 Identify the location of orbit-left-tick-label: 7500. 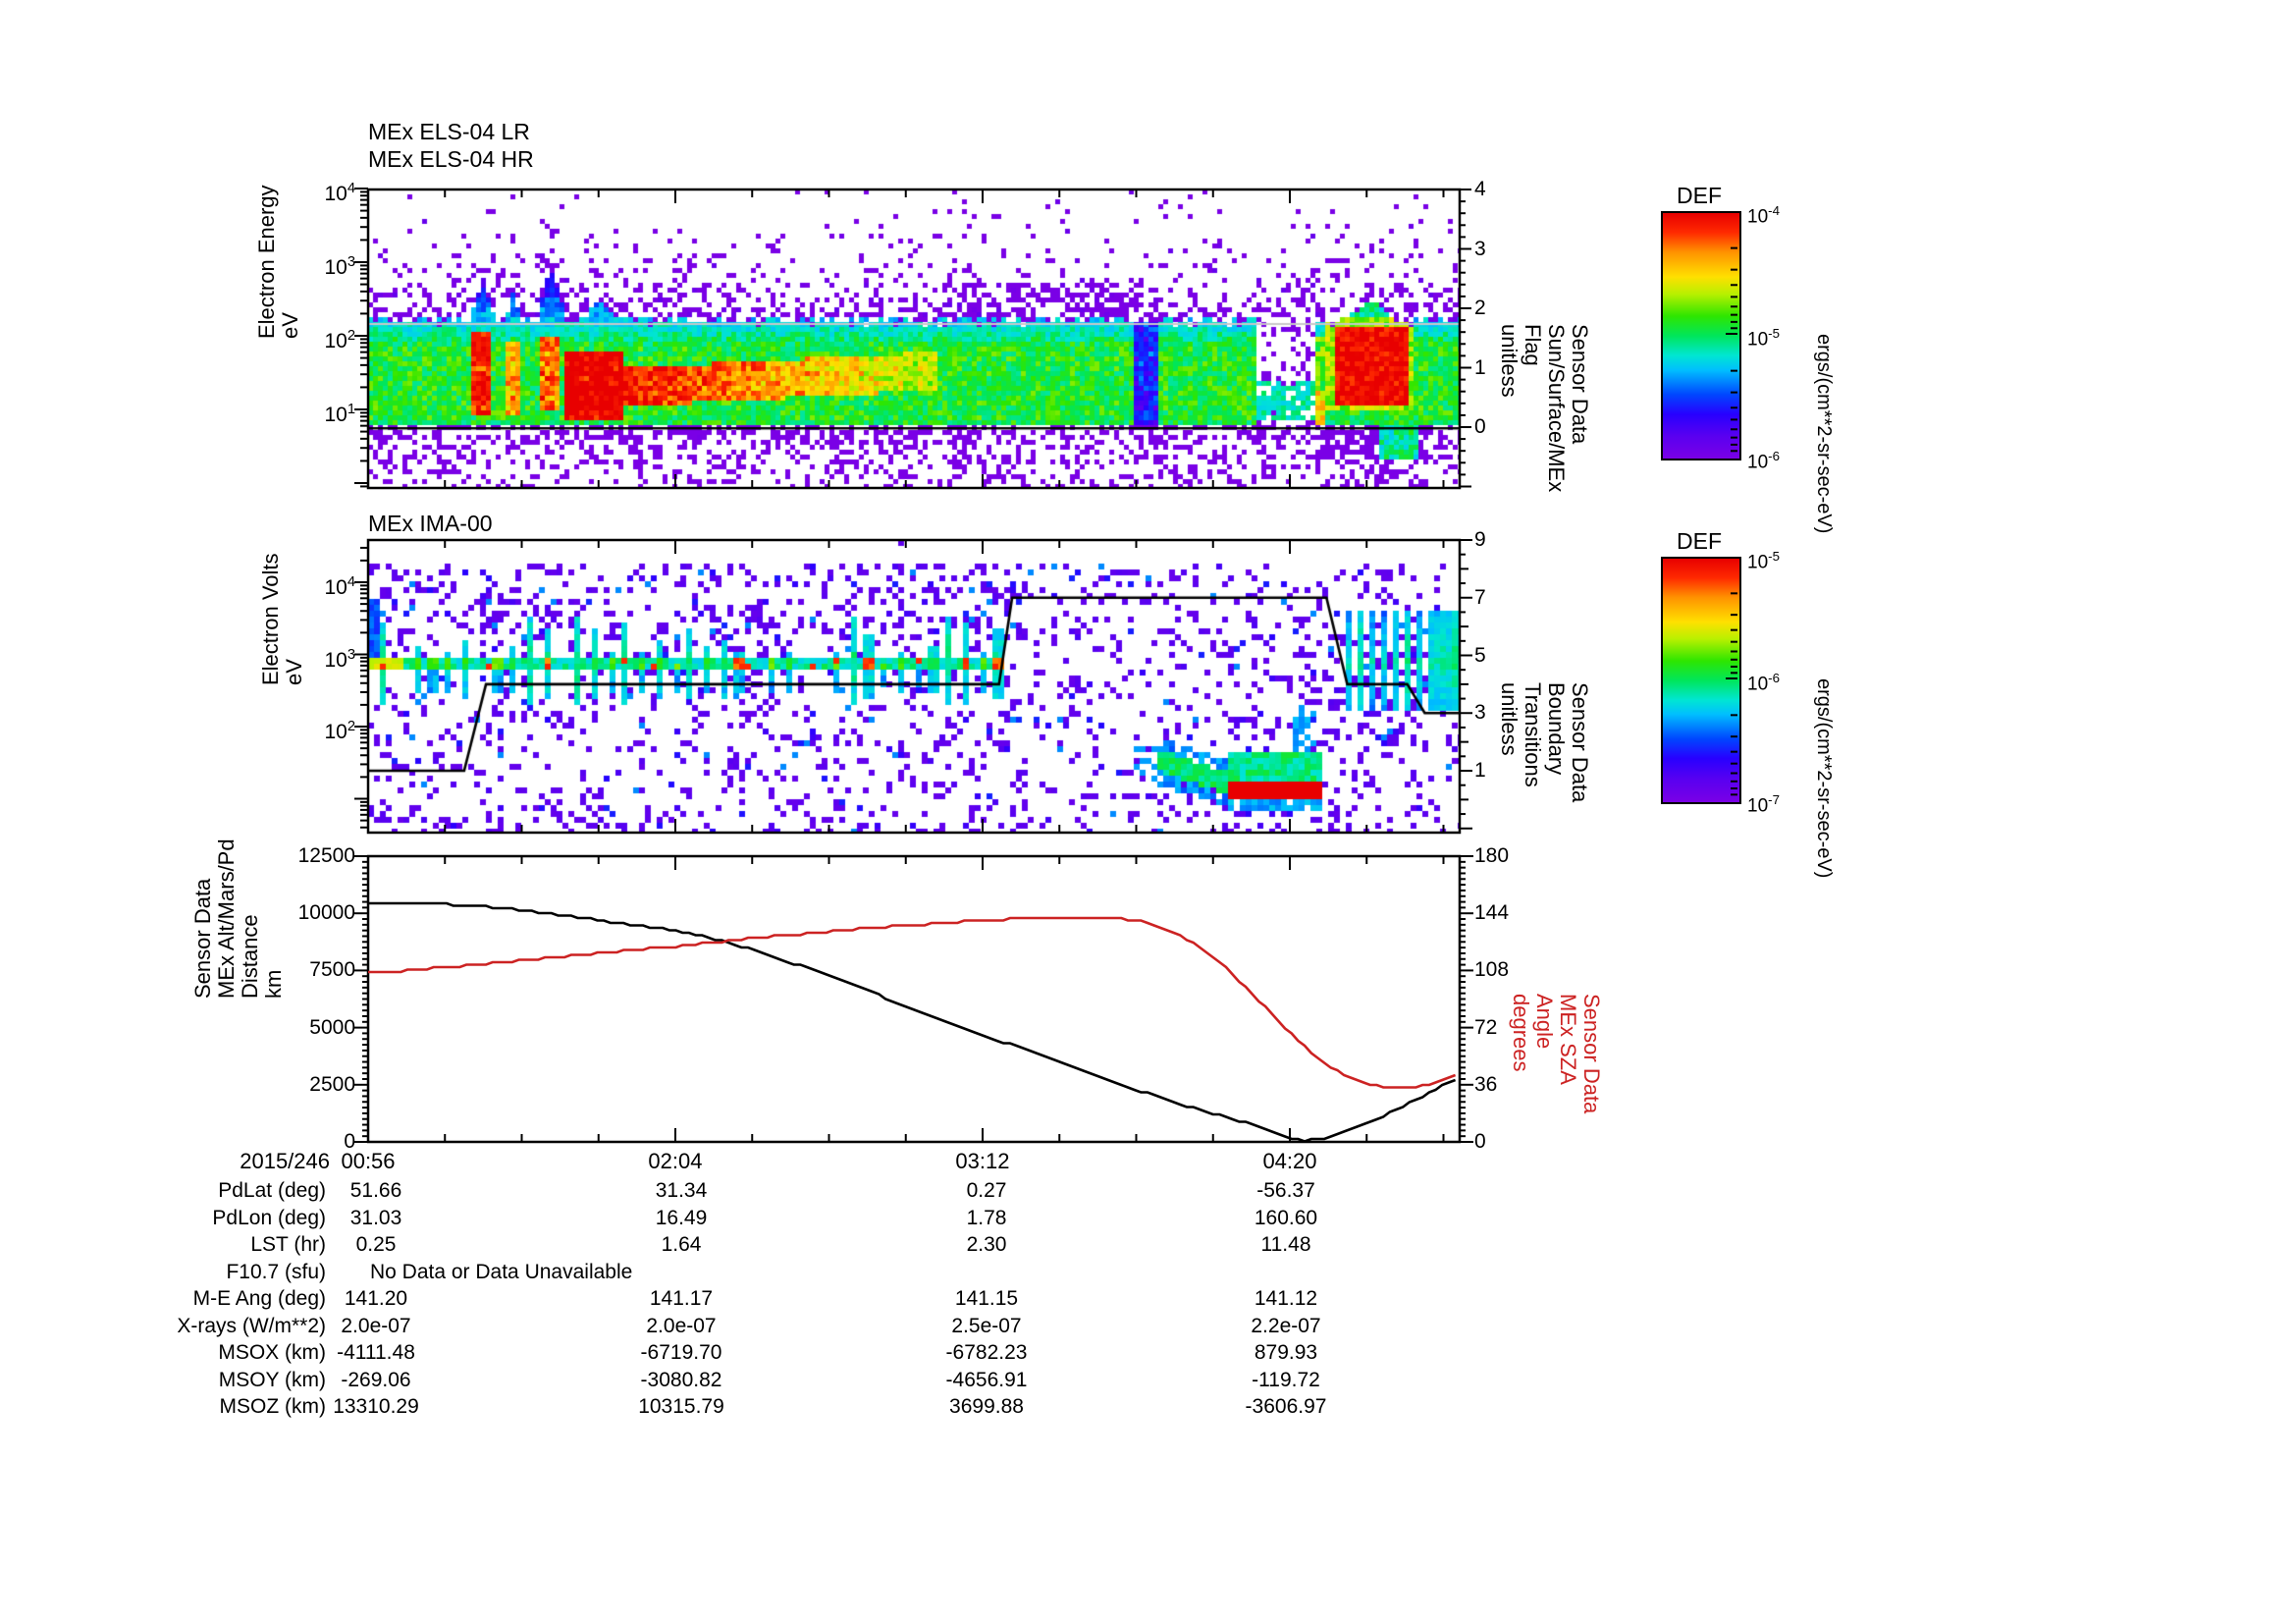
(332, 970).